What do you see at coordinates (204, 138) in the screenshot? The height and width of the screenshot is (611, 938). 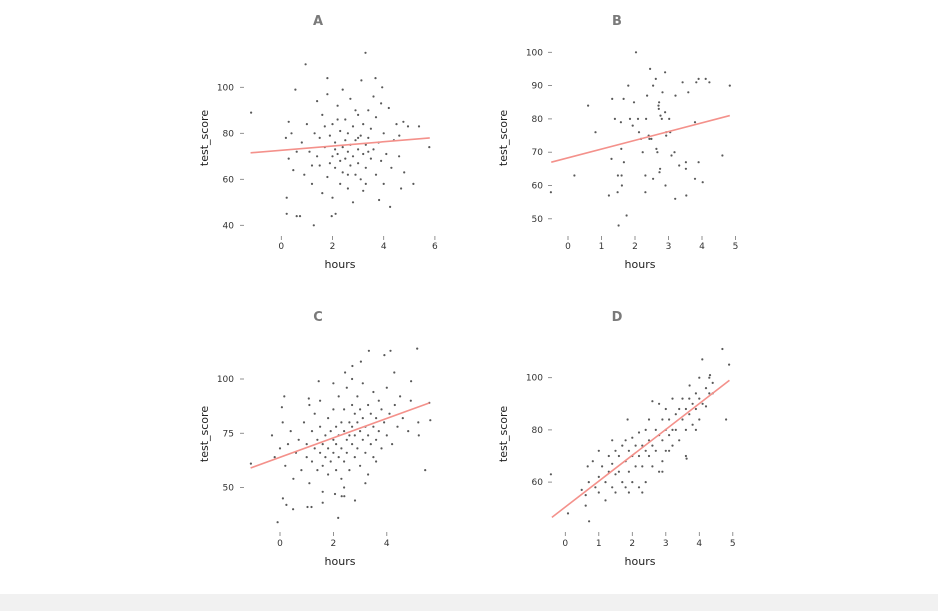 I see `y-axis-label: test_score` at bounding box center [204, 138].